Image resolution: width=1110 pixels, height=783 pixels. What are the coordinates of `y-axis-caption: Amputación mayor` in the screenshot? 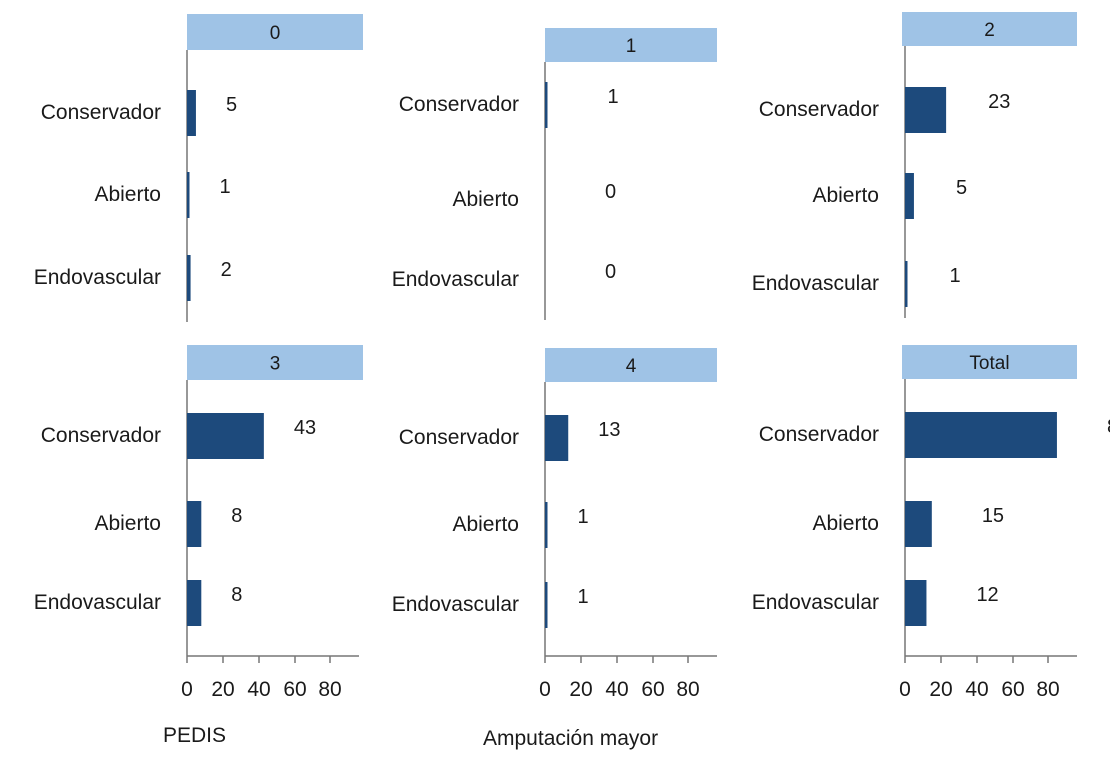 It's located at (571, 738).